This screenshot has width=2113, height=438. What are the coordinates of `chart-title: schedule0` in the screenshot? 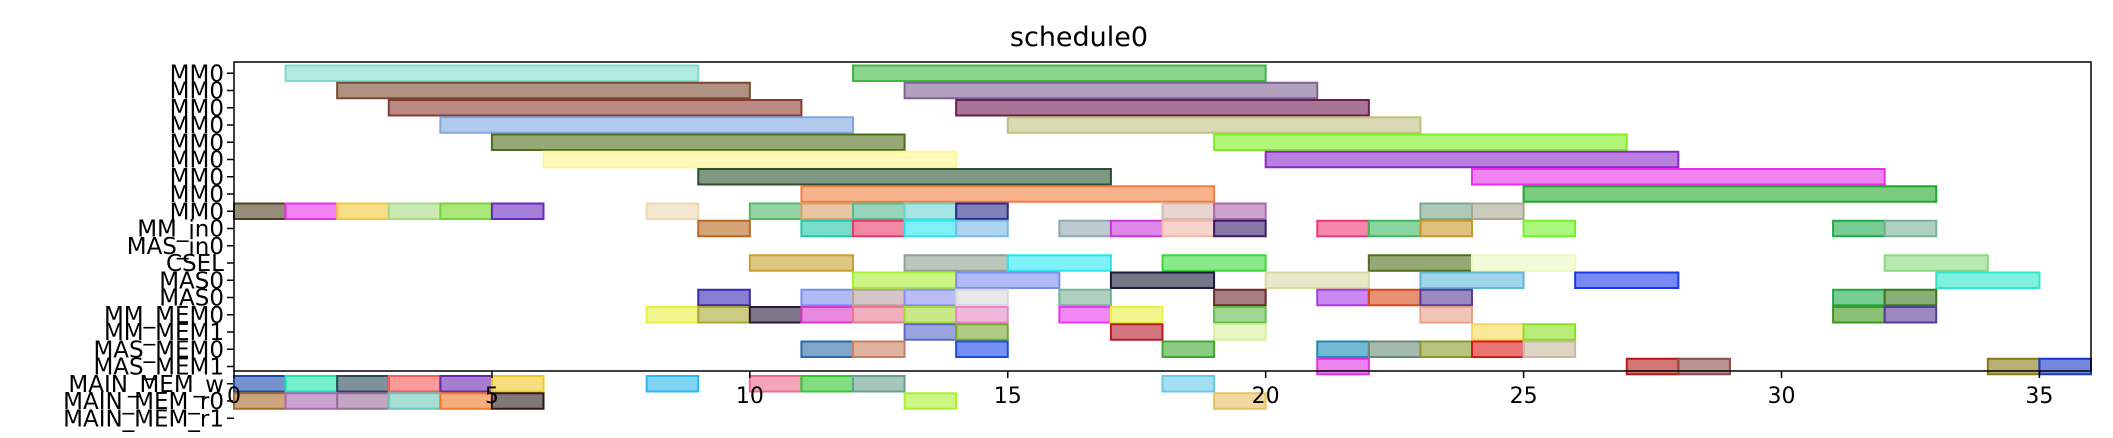 It's located at (1079, 37).